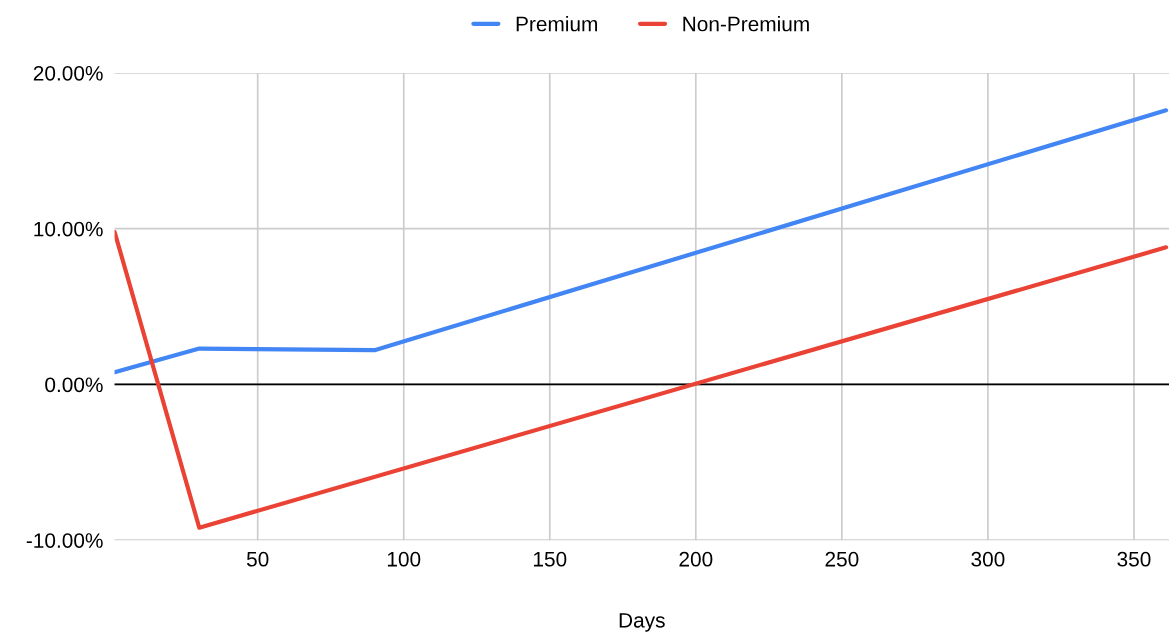  What do you see at coordinates (556, 24) in the screenshot?
I see `legend-label: Premium` at bounding box center [556, 24].